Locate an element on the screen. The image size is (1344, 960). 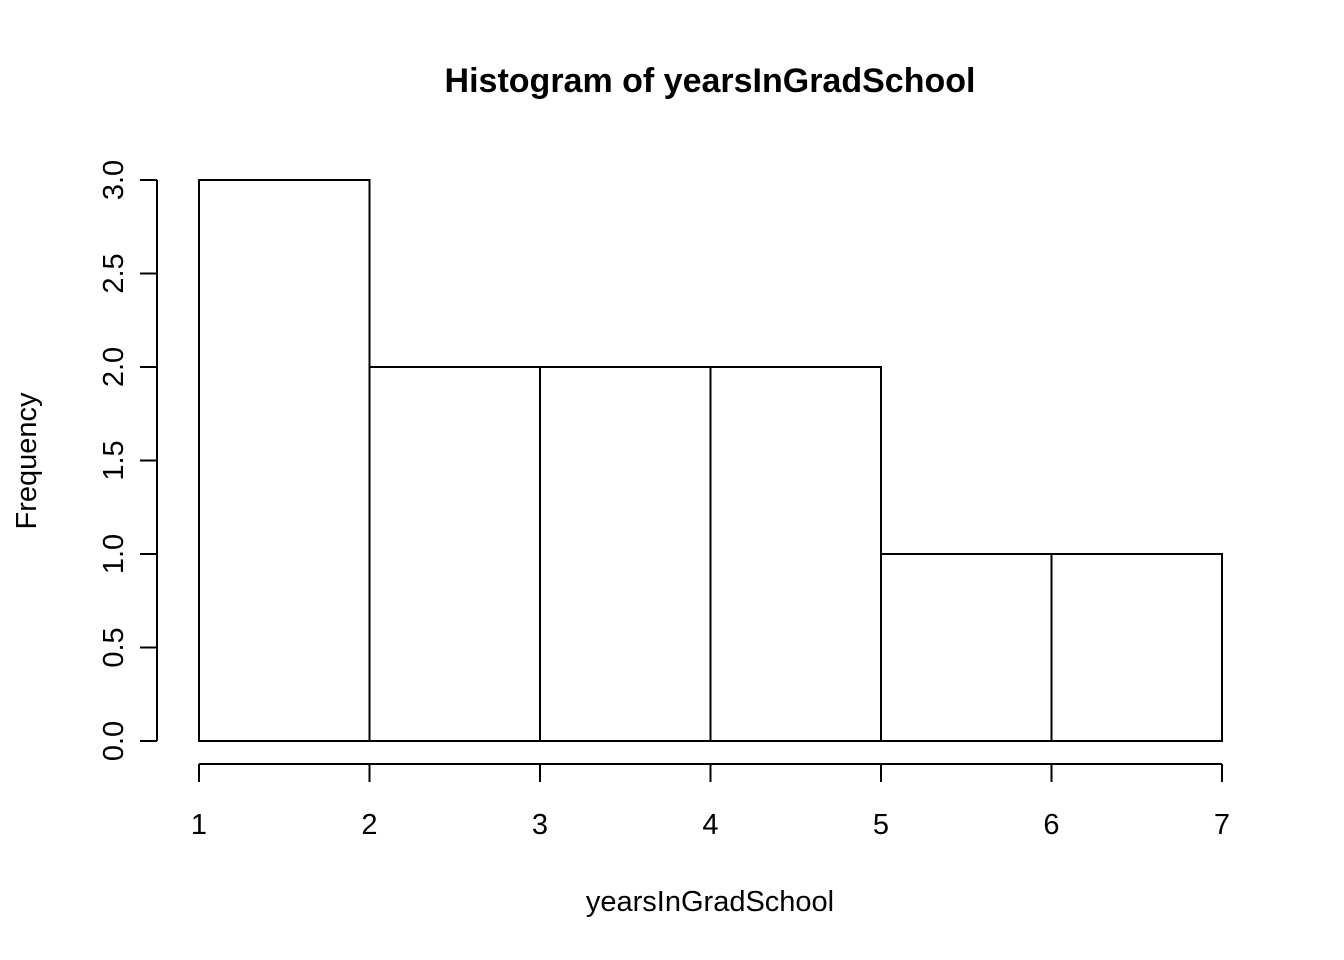
y-axis-label: Frequency is located at coordinates (27, 461).